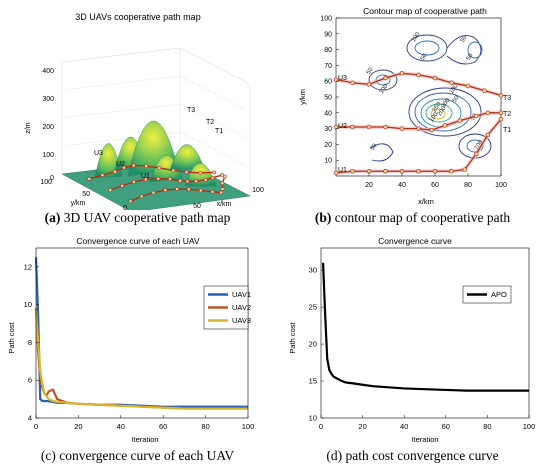 The width and height of the screenshot is (550, 473). What do you see at coordinates (258, 190) in the screenshot?
I see `x-tick: 100` at bounding box center [258, 190].